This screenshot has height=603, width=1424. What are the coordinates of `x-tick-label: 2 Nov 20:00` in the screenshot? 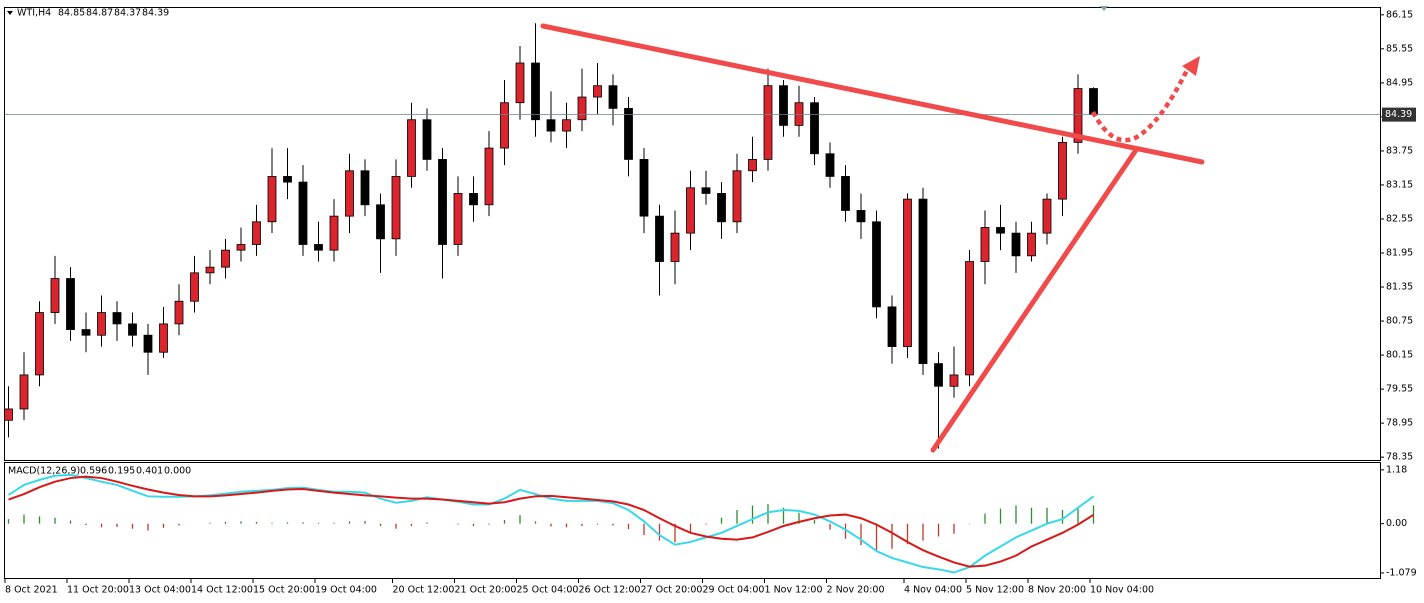 It's located at (856, 590).